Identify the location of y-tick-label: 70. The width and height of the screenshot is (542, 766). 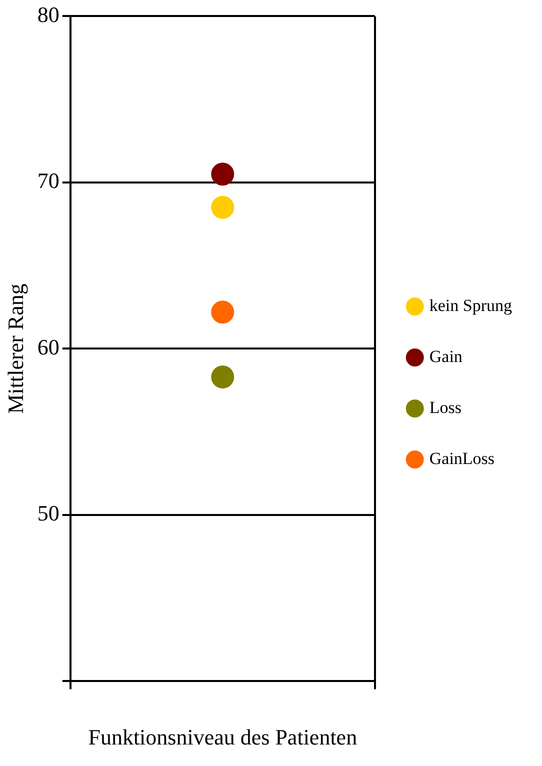
(48, 181).